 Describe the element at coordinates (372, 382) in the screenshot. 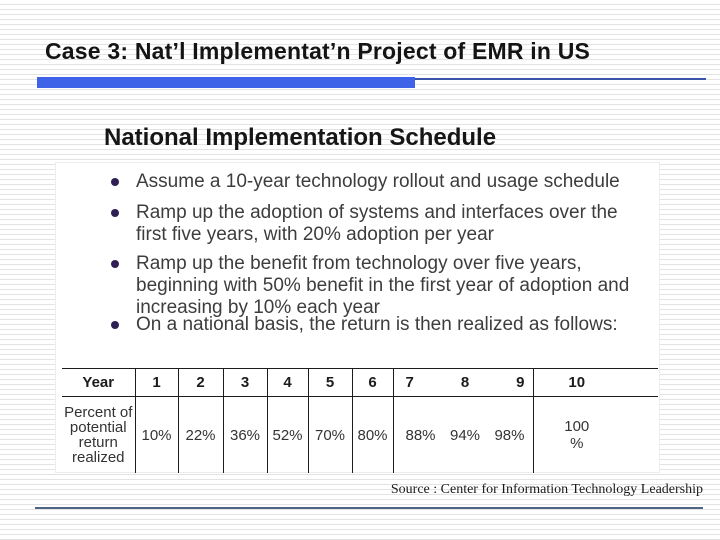

I see `table-header-cell: 6` at that location.